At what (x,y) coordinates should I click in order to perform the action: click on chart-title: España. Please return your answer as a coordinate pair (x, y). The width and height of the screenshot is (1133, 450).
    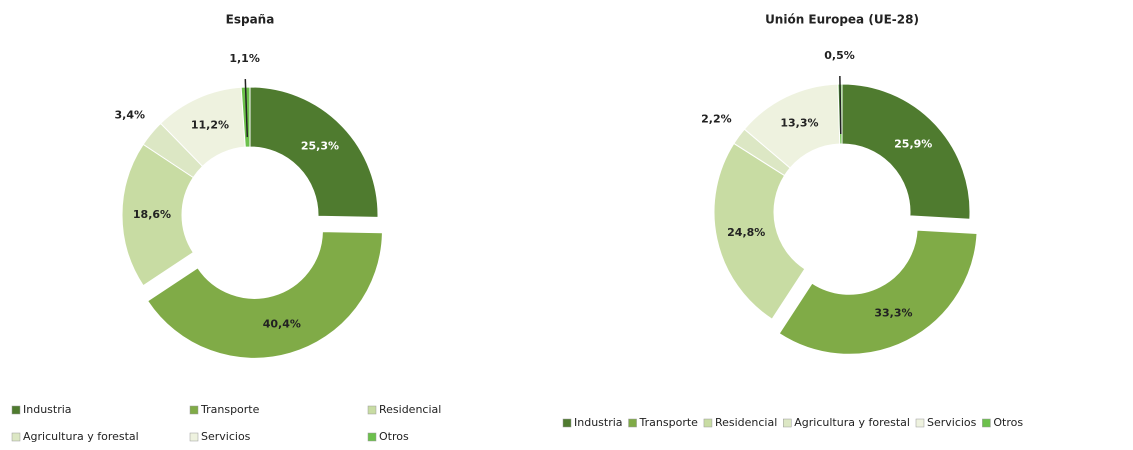
    Looking at the image, I should click on (250, 20).